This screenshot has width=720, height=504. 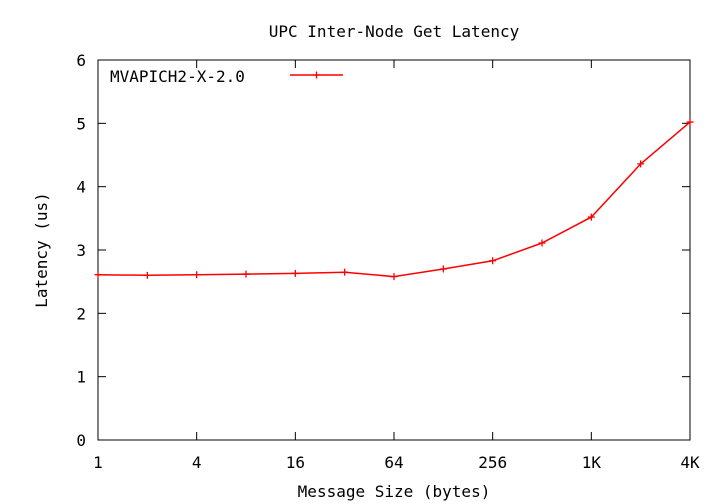 What do you see at coordinates (393, 462) in the screenshot?
I see `x-tick-label: 64` at bounding box center [393, 462].